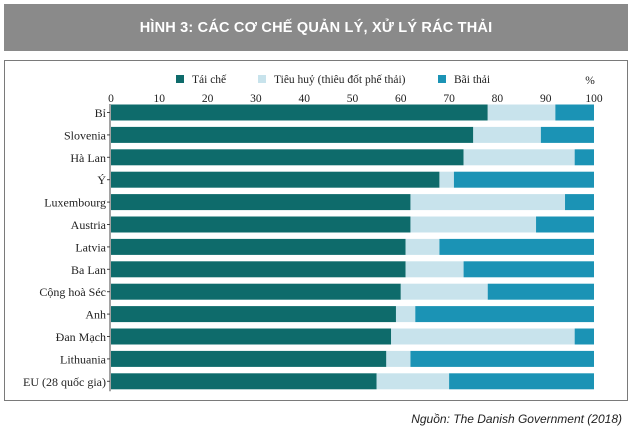 Image resolution: width=632 pixels, height=433 pixels. I want to click on x-tick-label: 0, so click(111, 99).